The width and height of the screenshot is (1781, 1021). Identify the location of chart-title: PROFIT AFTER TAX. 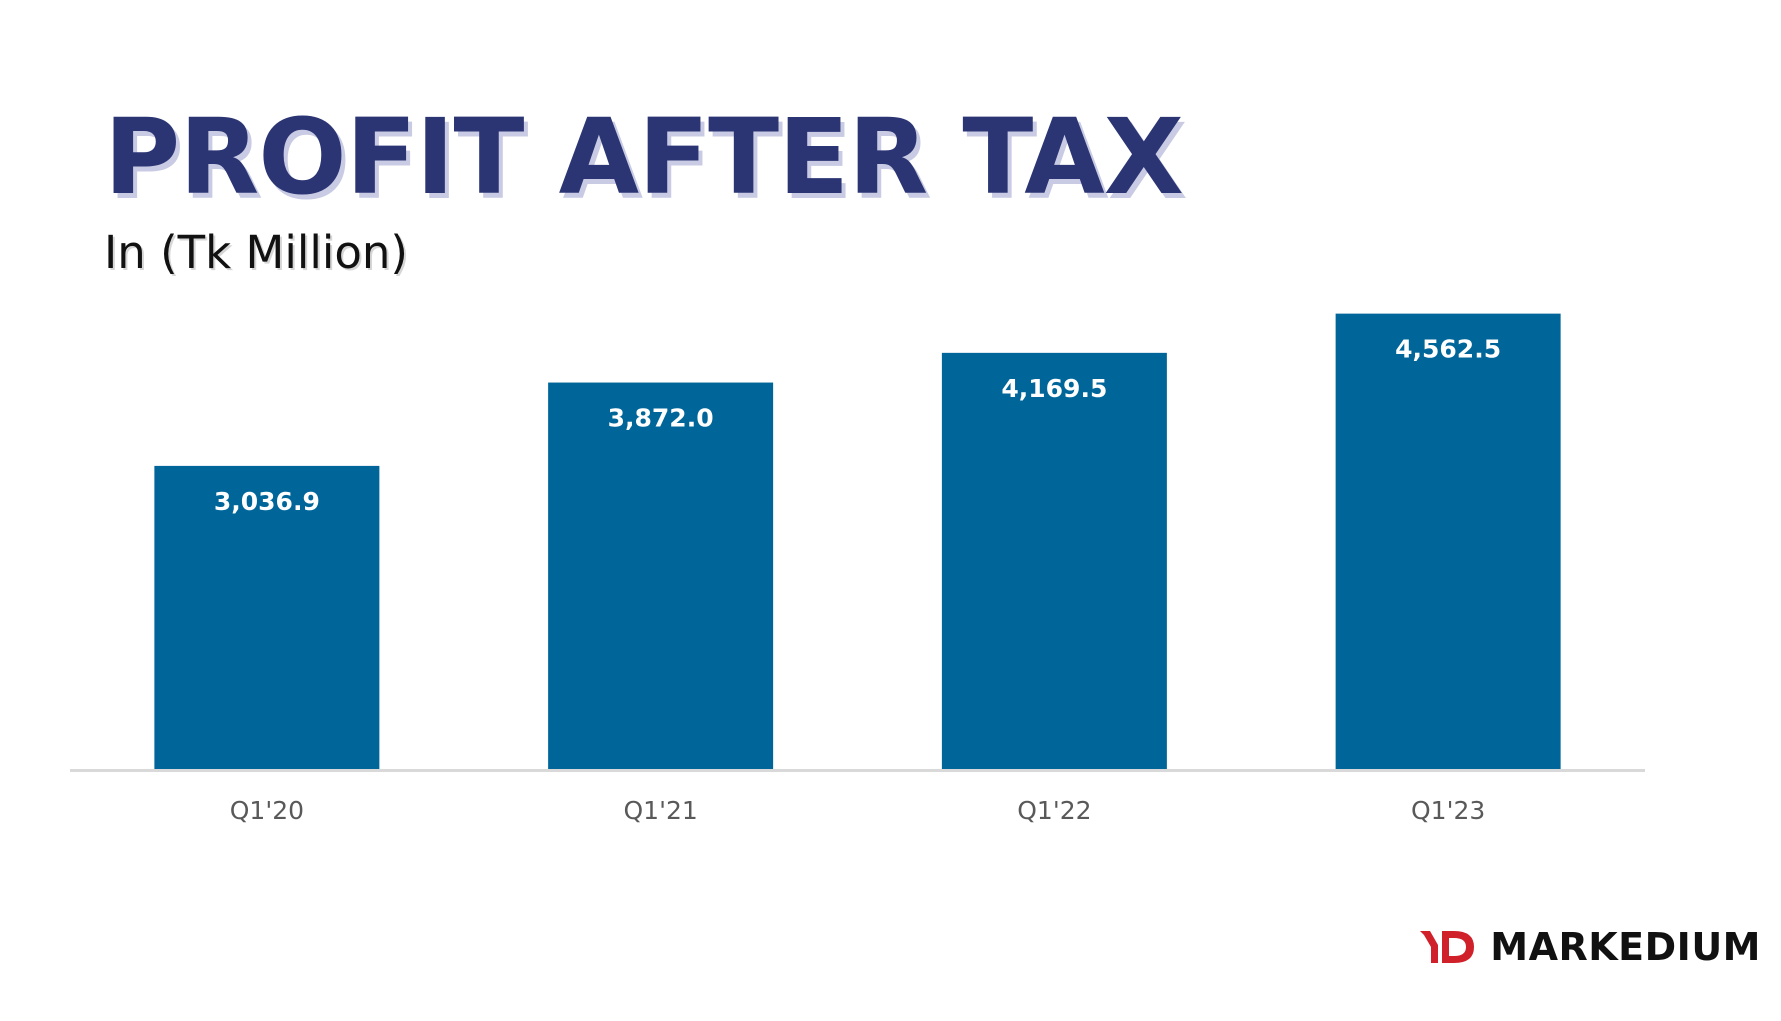
(644, 157).